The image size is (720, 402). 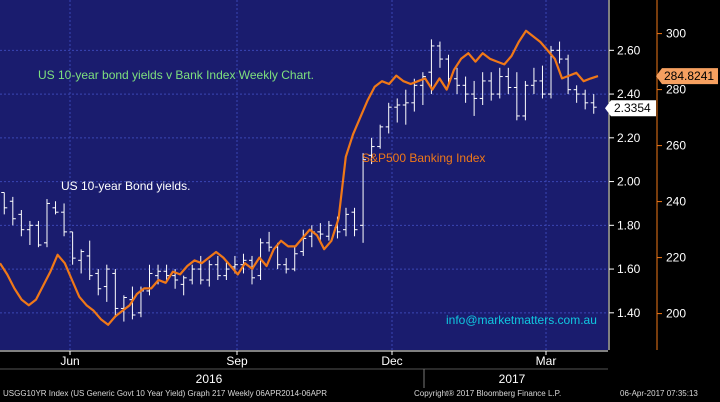 I want to click on left-tick-label: 2.20, so click(x=629, y=138).